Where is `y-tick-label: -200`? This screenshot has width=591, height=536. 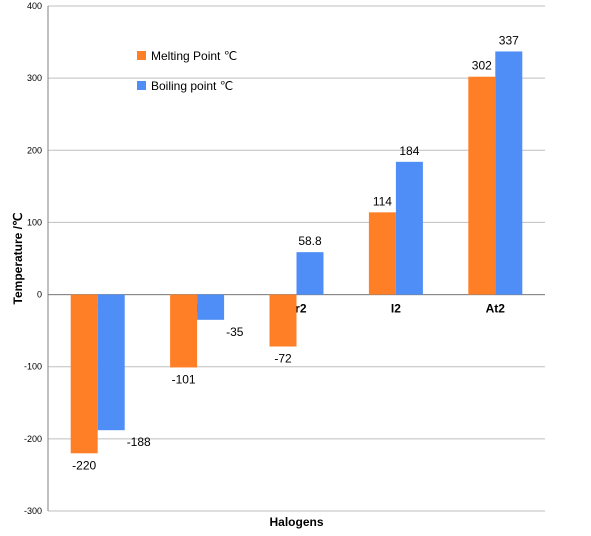 y-tick-label: -200 is located at coordinates (33, 439).